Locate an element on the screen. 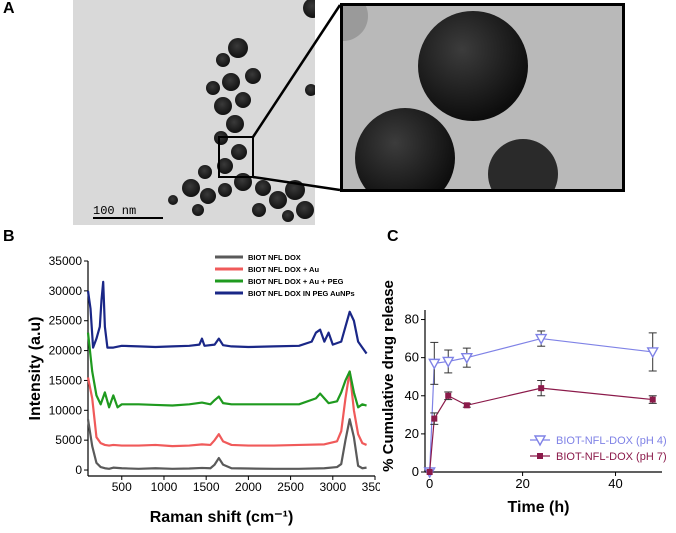  panel-label-b: B is located at coordinates (9, 236).